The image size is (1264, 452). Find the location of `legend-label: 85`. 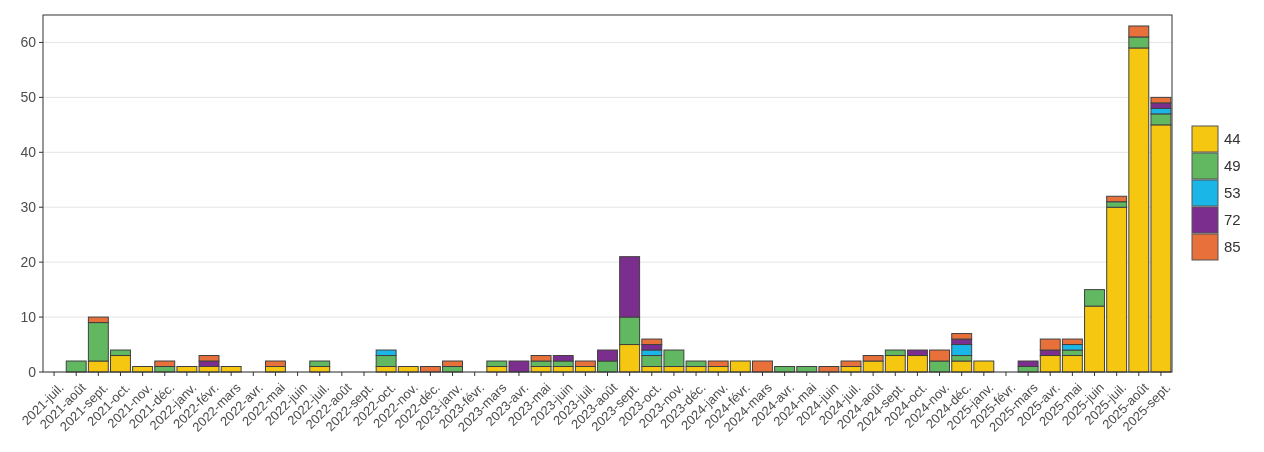

legend-label: 85 is located at coordinates (1232, 247).